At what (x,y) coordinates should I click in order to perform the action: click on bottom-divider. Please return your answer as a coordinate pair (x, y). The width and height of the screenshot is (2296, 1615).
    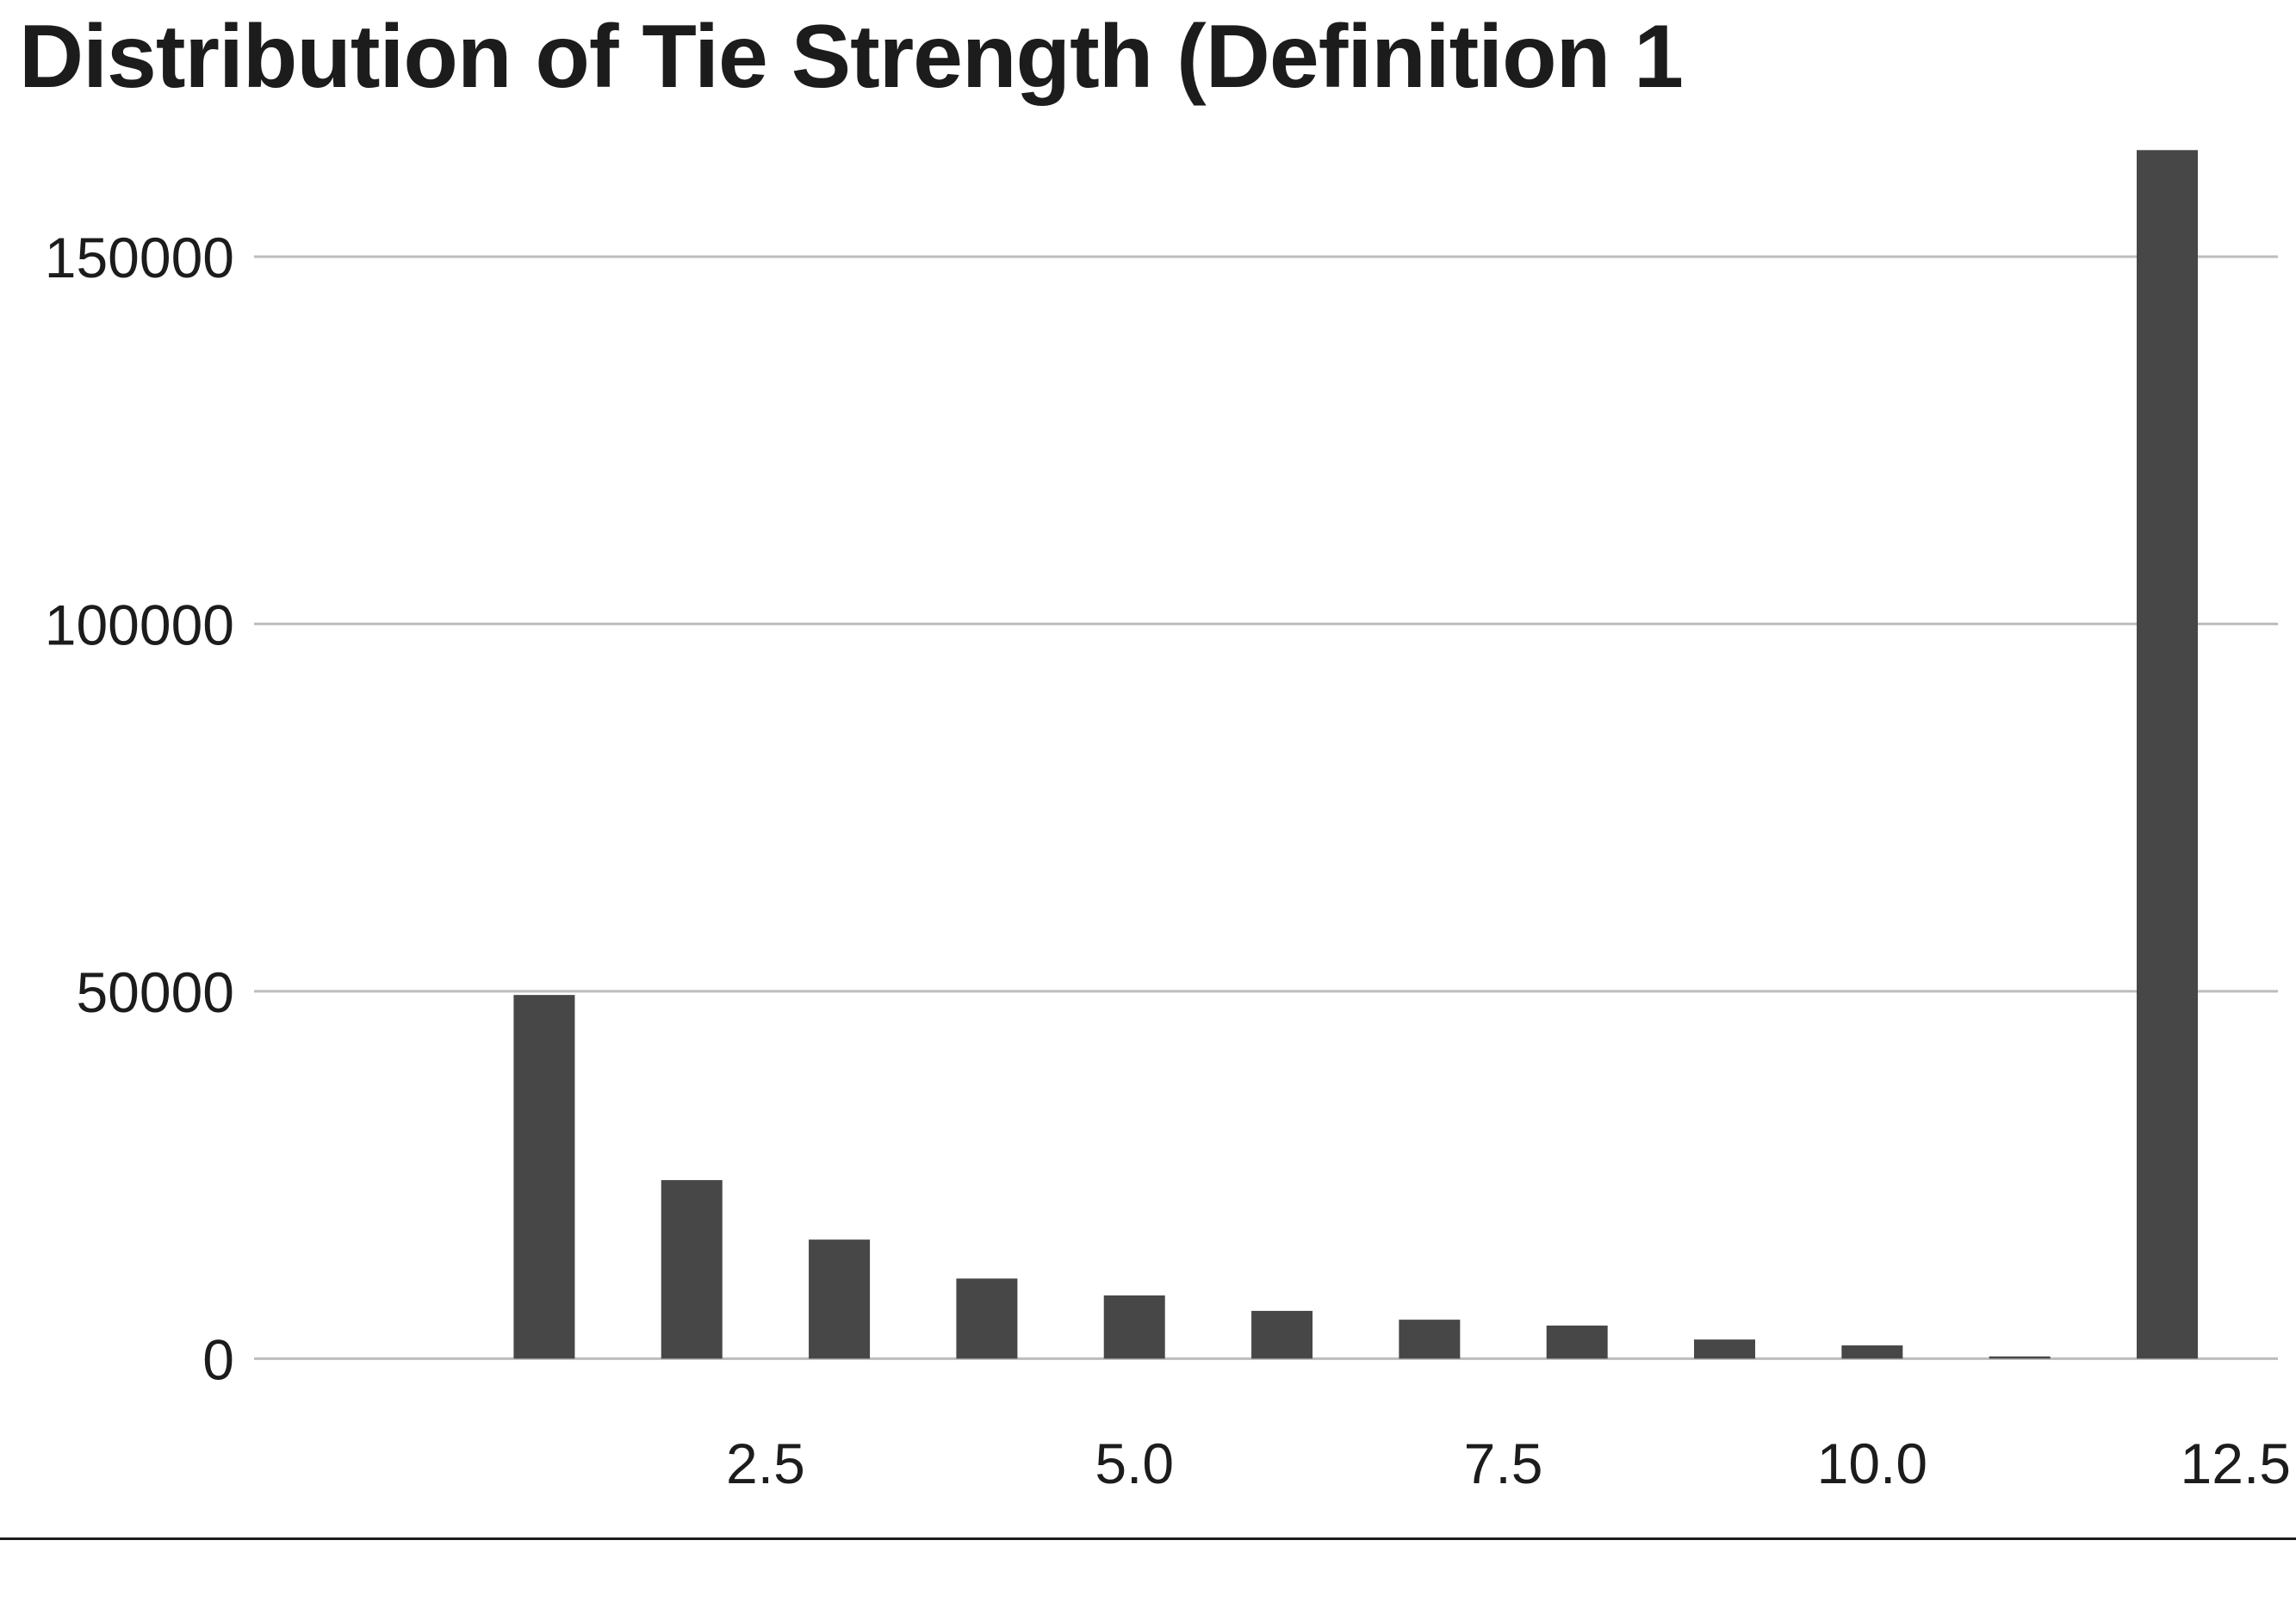
    Looking at the image, I should click on (1148, 1538).